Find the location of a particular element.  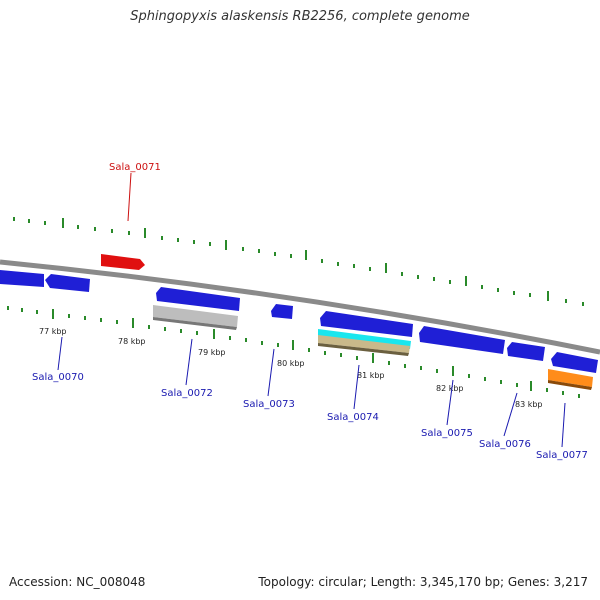

gene-sala-0073-arrow is located at coordinates (282, 311).